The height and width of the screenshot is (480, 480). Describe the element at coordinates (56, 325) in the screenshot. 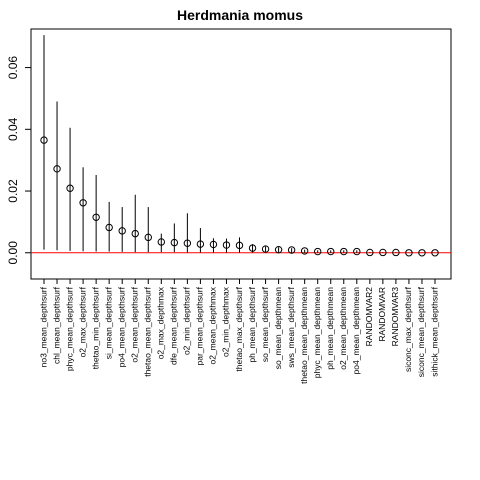

I see `x-category-label: chl_mean_depthsurf` at that location.